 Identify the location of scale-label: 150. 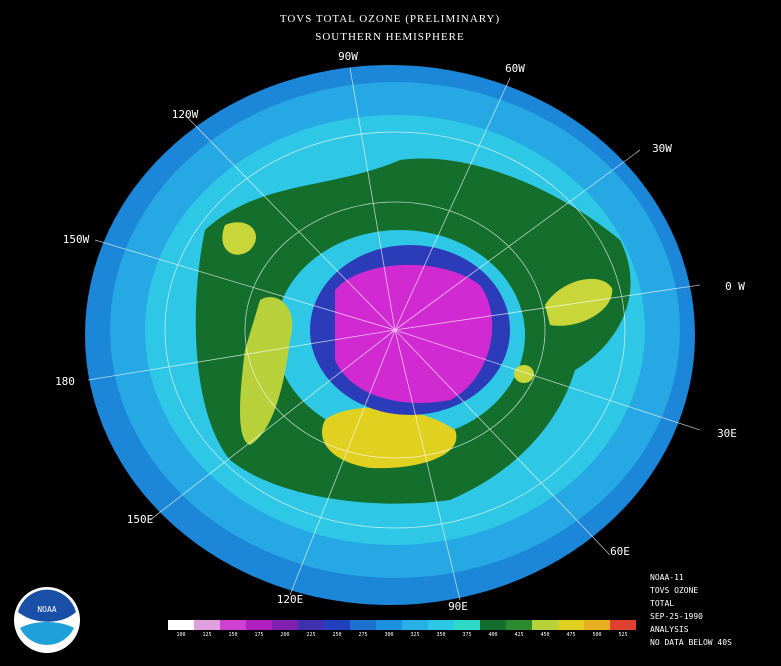
(232, 635).